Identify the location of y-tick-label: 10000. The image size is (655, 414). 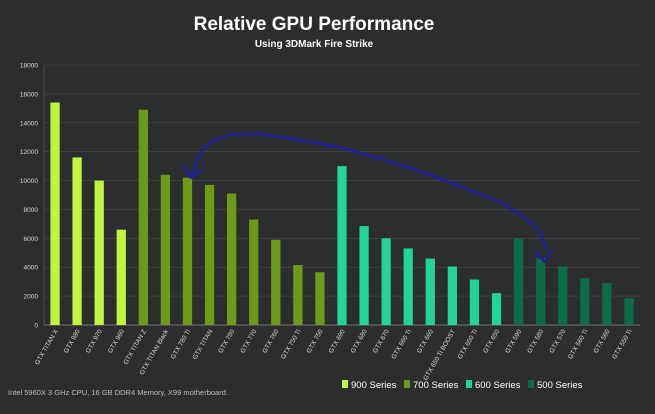
(29, 181).